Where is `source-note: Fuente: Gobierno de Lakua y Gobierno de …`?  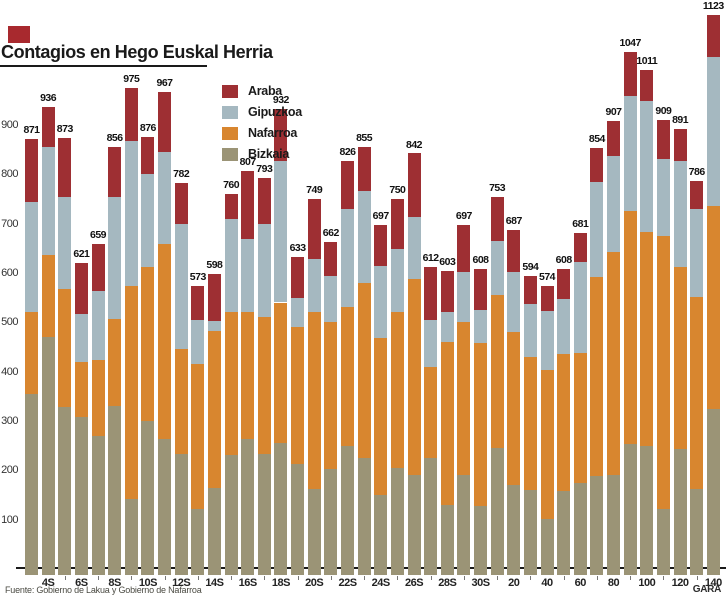 source-note: Fuente: Gobierno de Lakua y Gobierno de … is located at coordinates (103, 590).